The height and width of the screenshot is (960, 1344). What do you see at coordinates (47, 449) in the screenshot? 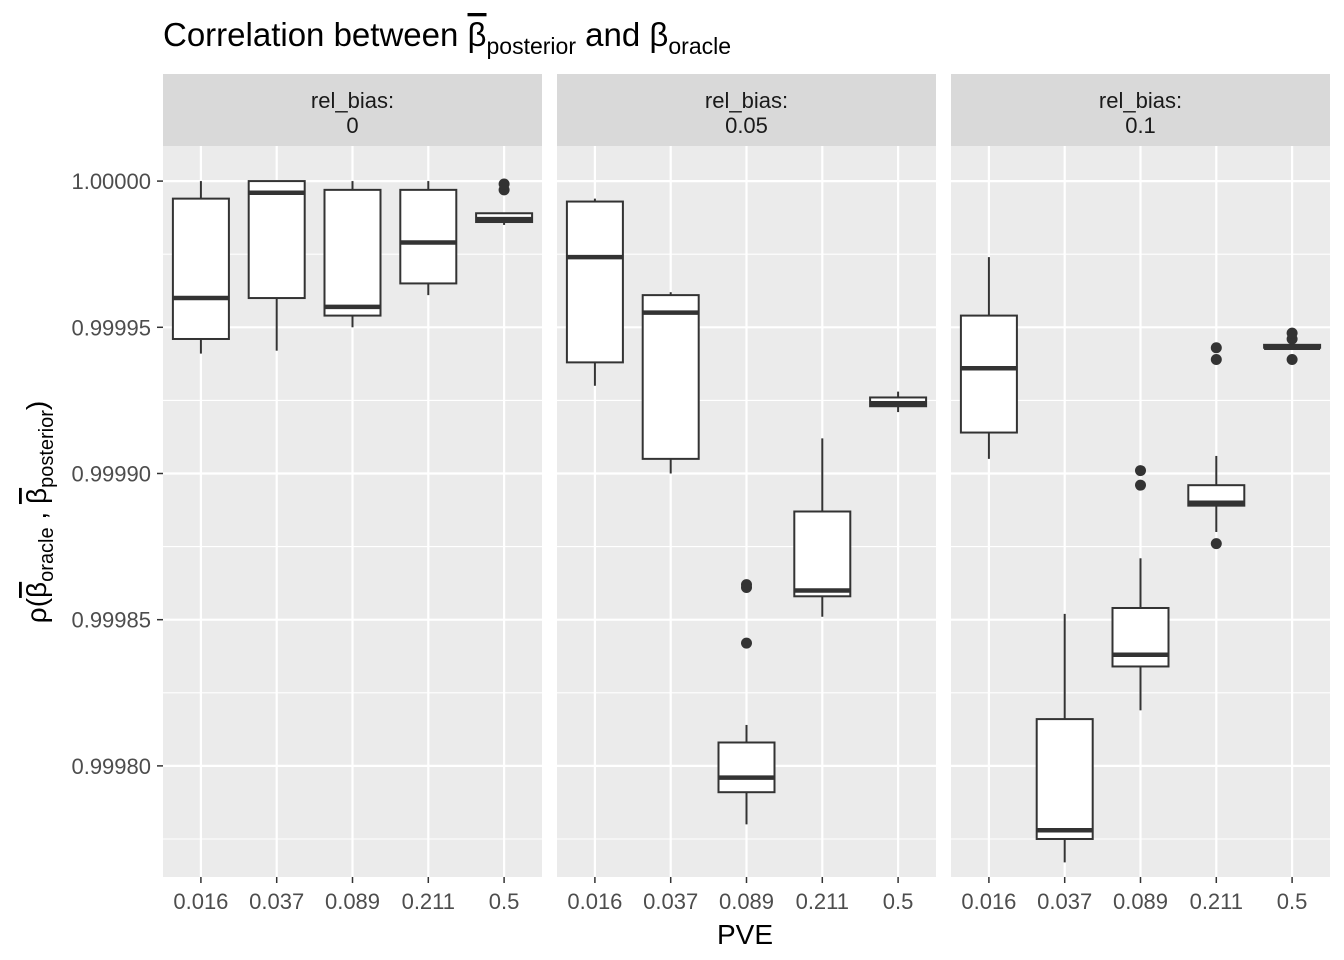
I see `y-title-posterior-subscript: posterior` at bounding box center [47, 449].